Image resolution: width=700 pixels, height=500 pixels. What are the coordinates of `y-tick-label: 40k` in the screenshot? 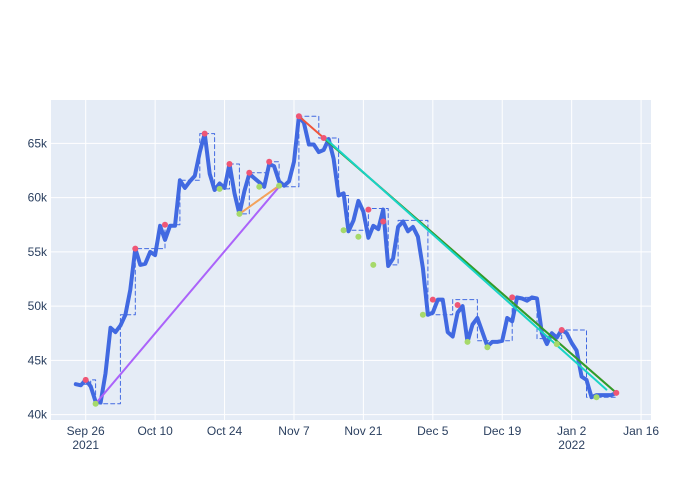 It's located at (38, 415).